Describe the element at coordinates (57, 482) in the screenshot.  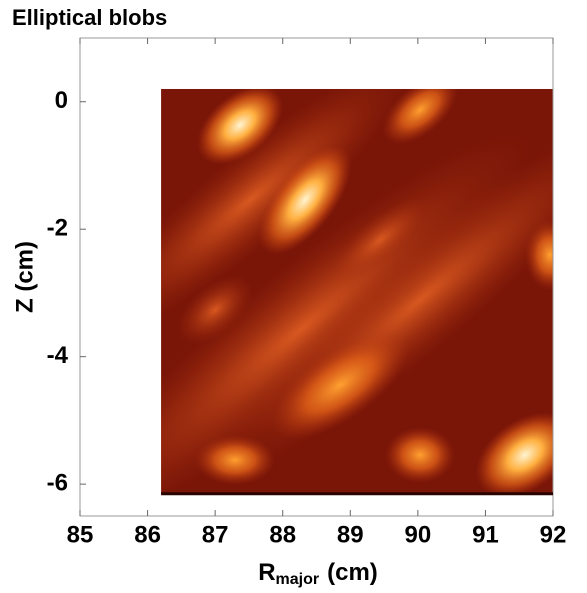
I see `y-tick-label: -6` at that location.